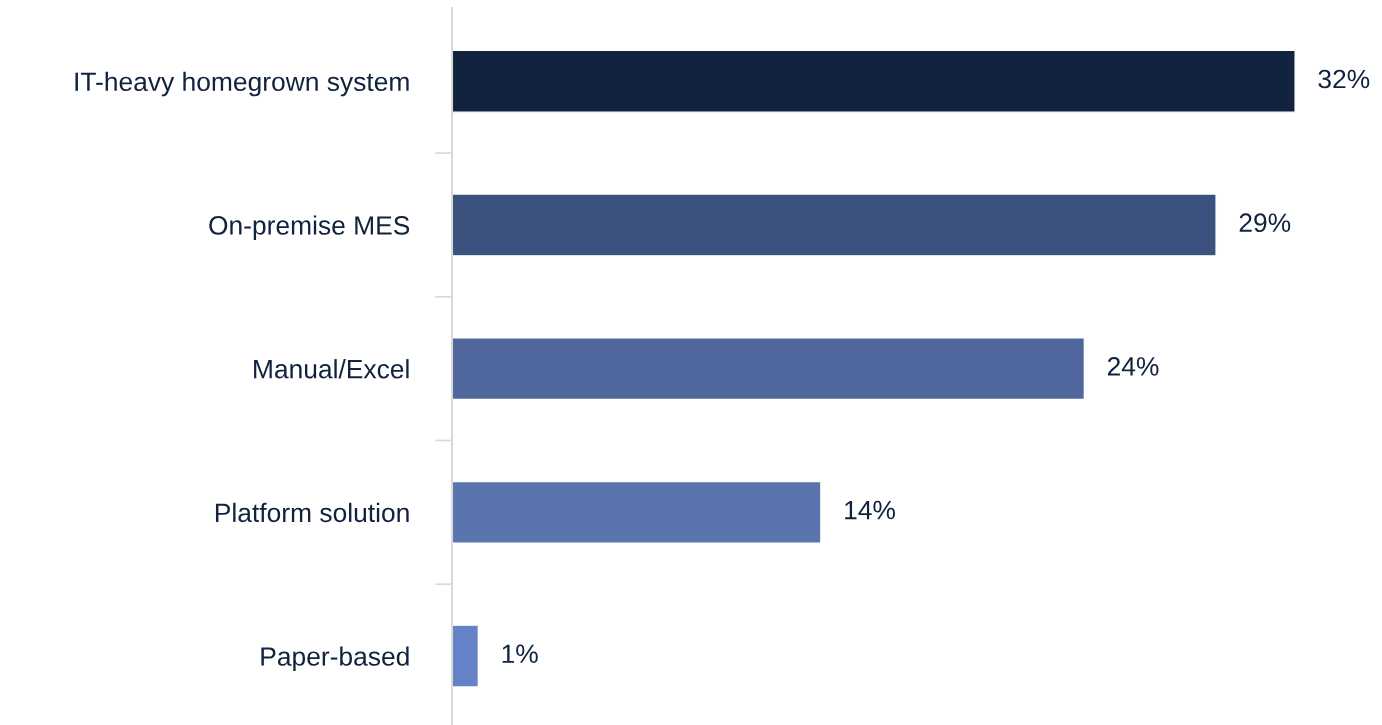  I want to click on y-tick-label: On-premise MES, so click(309, 228).